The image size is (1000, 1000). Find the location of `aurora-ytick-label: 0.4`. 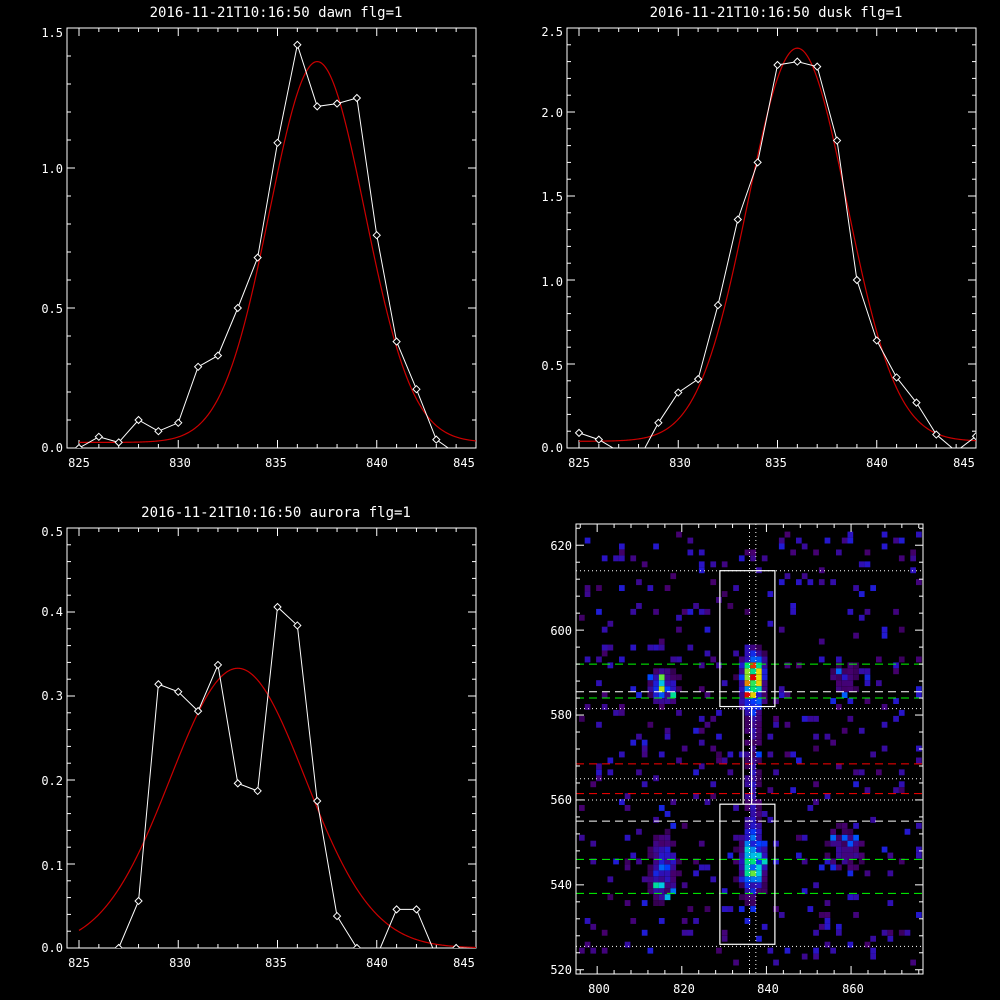

aurora-ytick-label: 0.4 is located at coordinates (52, 612).